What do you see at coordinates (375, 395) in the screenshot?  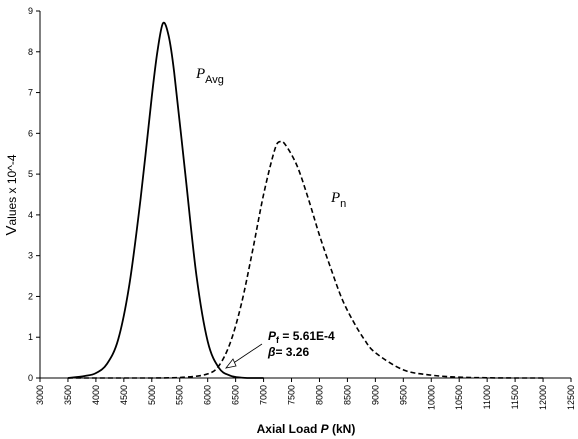 I see `x-tick-label: 9000` at bounding box center [375, 395].